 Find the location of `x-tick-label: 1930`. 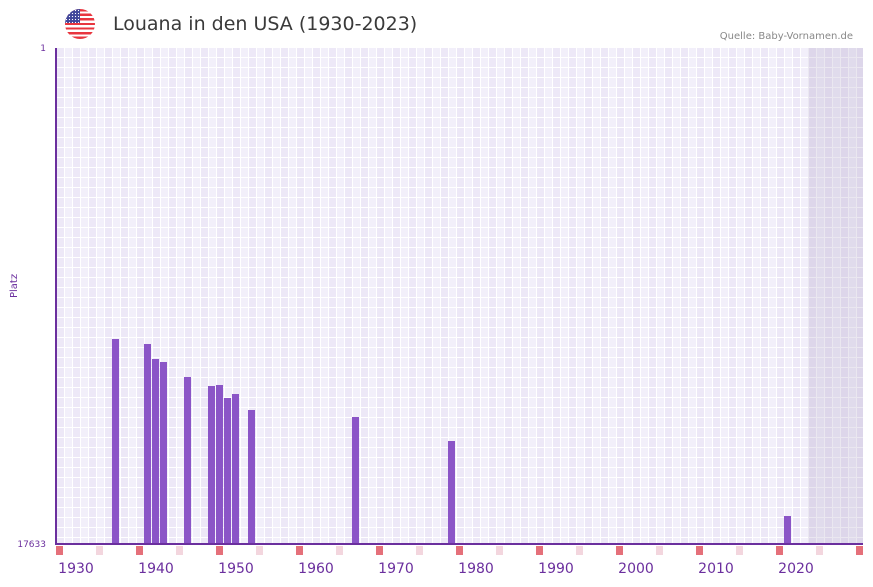

x-tick-label: 1930 is located at coordinates (76, 569).